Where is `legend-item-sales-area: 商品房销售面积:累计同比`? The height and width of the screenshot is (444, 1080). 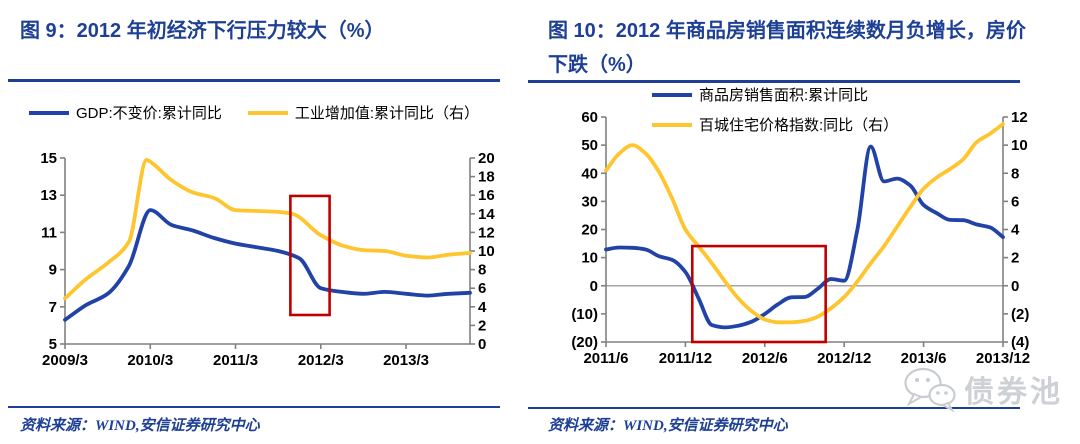 legend-item-sales-area: 商品房销售面积:累计同比 is located at coordinates (775, 94).